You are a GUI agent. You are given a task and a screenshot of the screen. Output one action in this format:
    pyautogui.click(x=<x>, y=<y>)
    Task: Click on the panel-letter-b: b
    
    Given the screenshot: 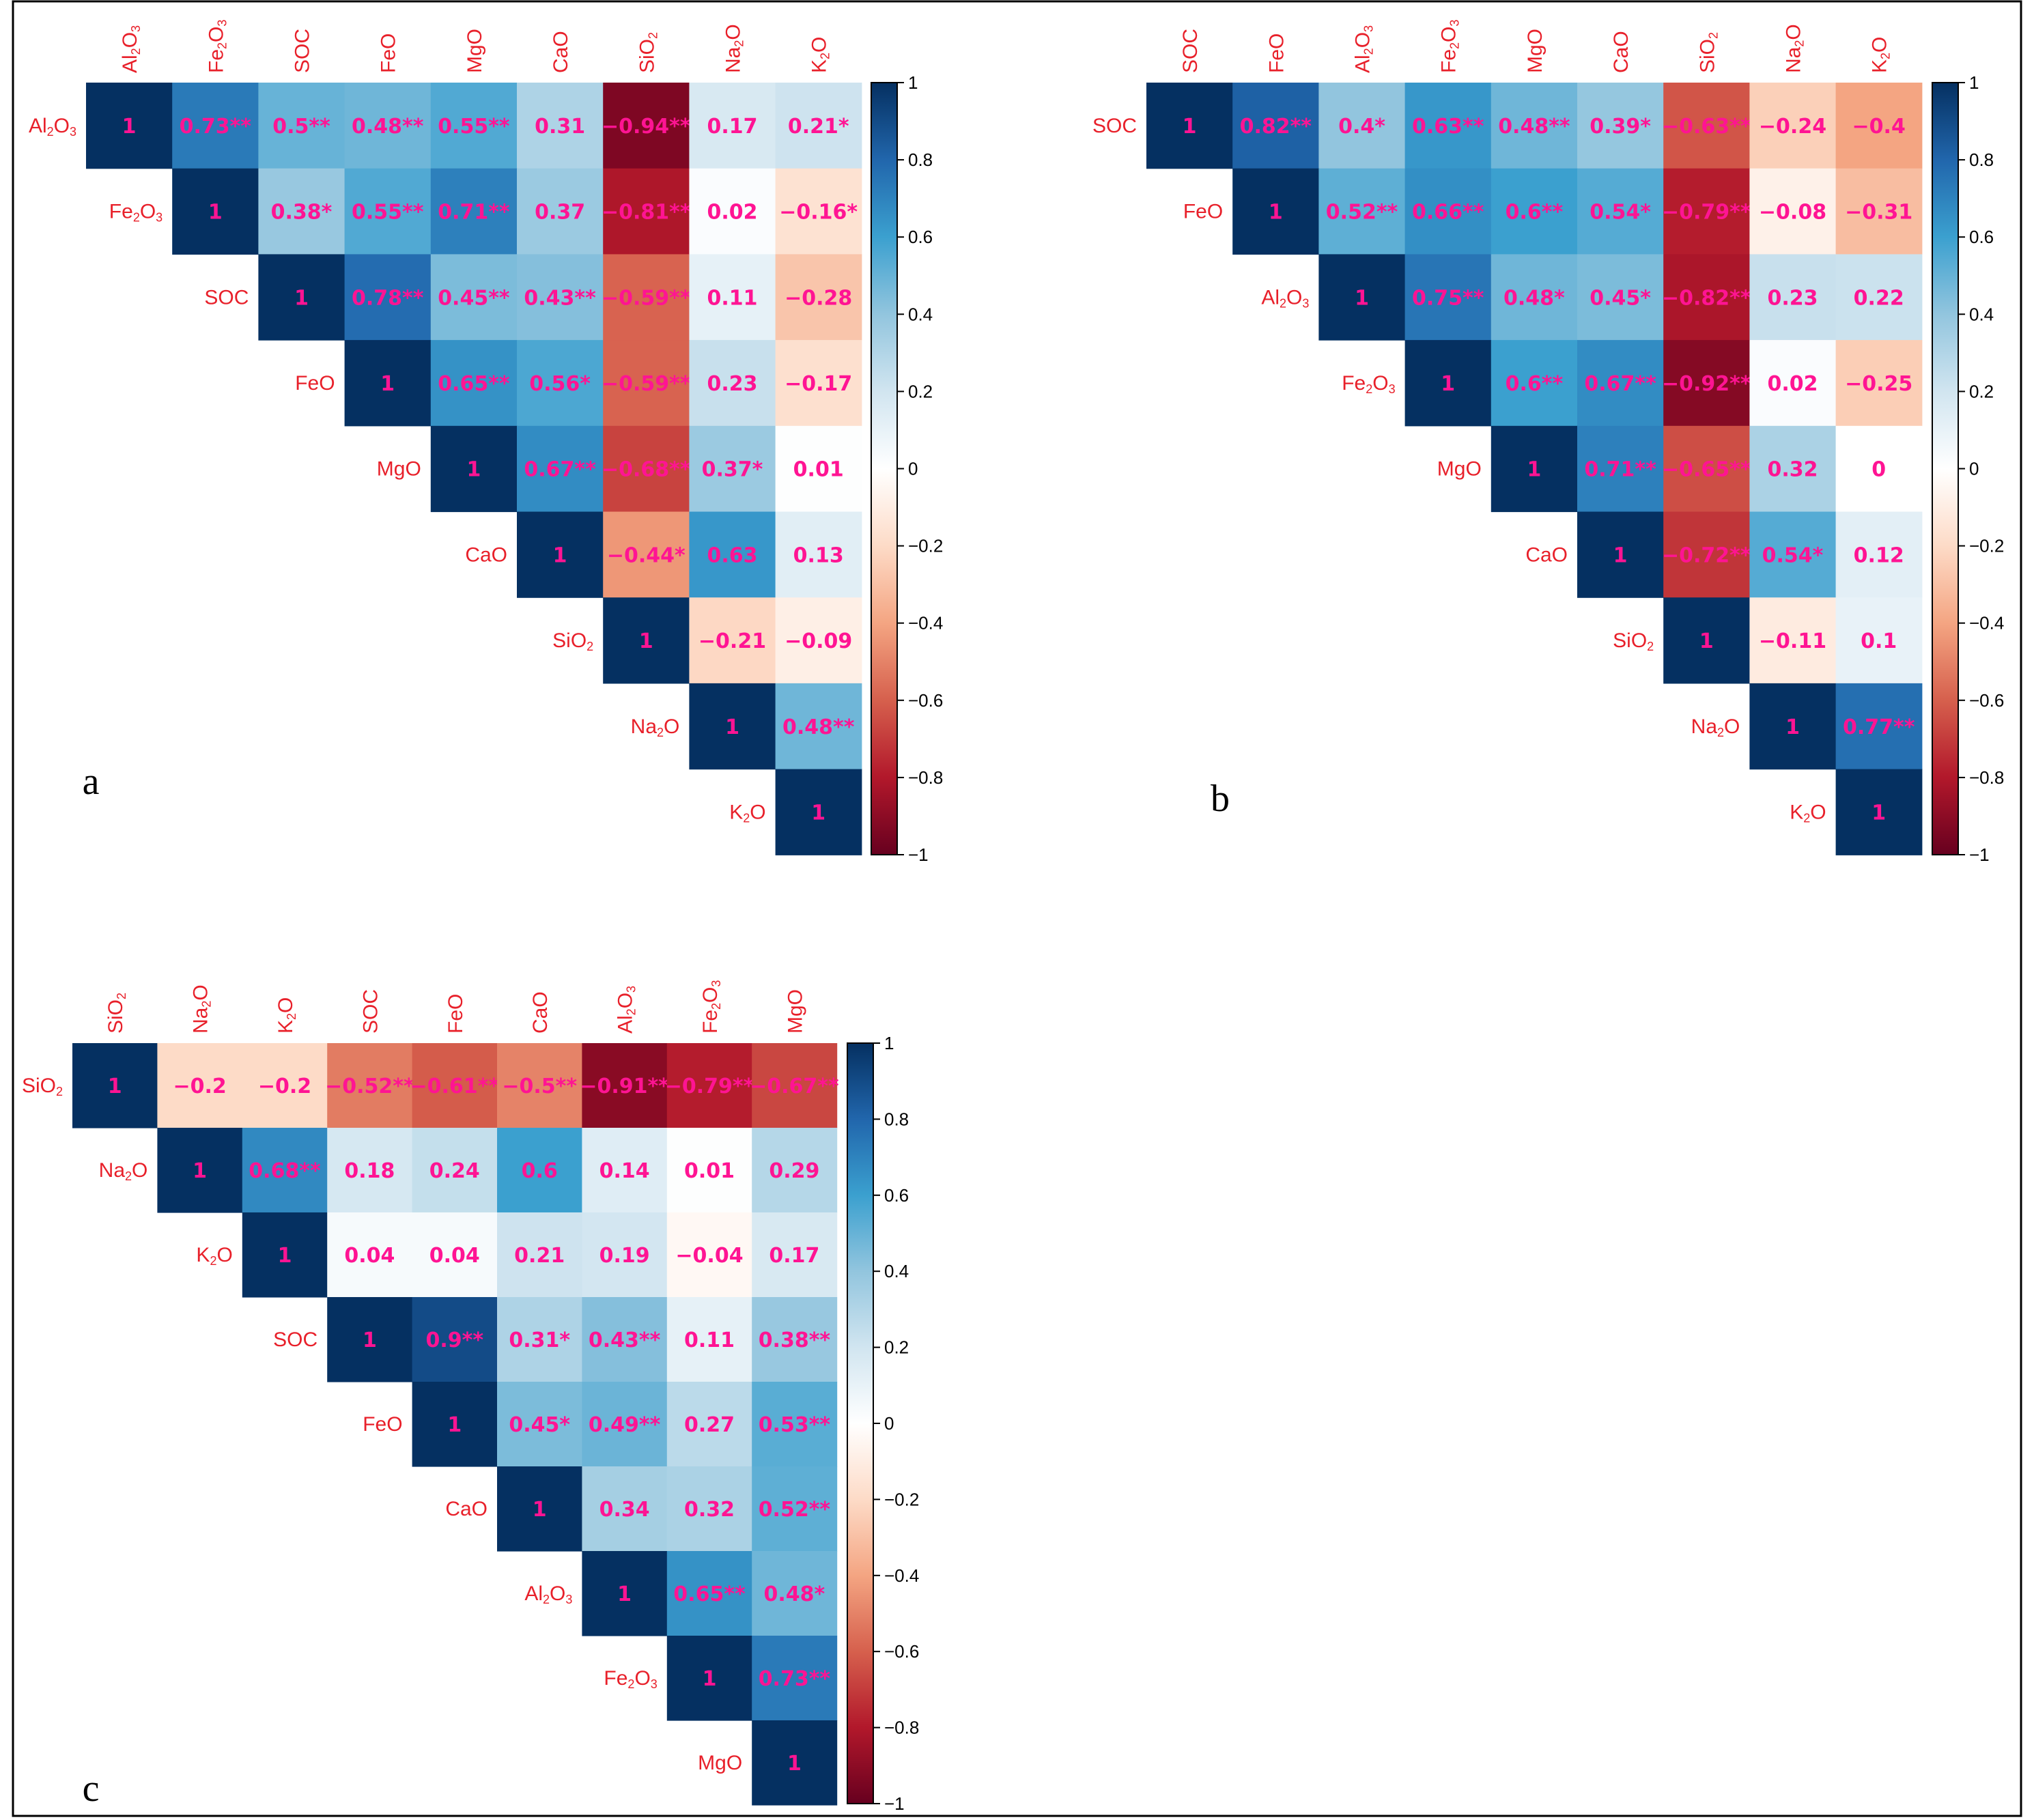 What is the action you would take?
    pyautogui.click(x=1220, y=799)
    